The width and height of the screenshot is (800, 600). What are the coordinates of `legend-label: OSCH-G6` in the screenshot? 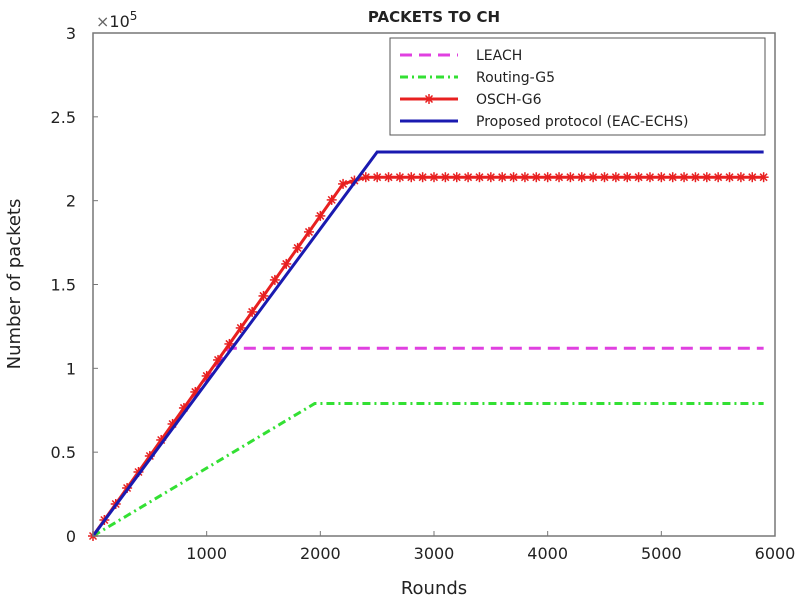 It's located at (509, 100).